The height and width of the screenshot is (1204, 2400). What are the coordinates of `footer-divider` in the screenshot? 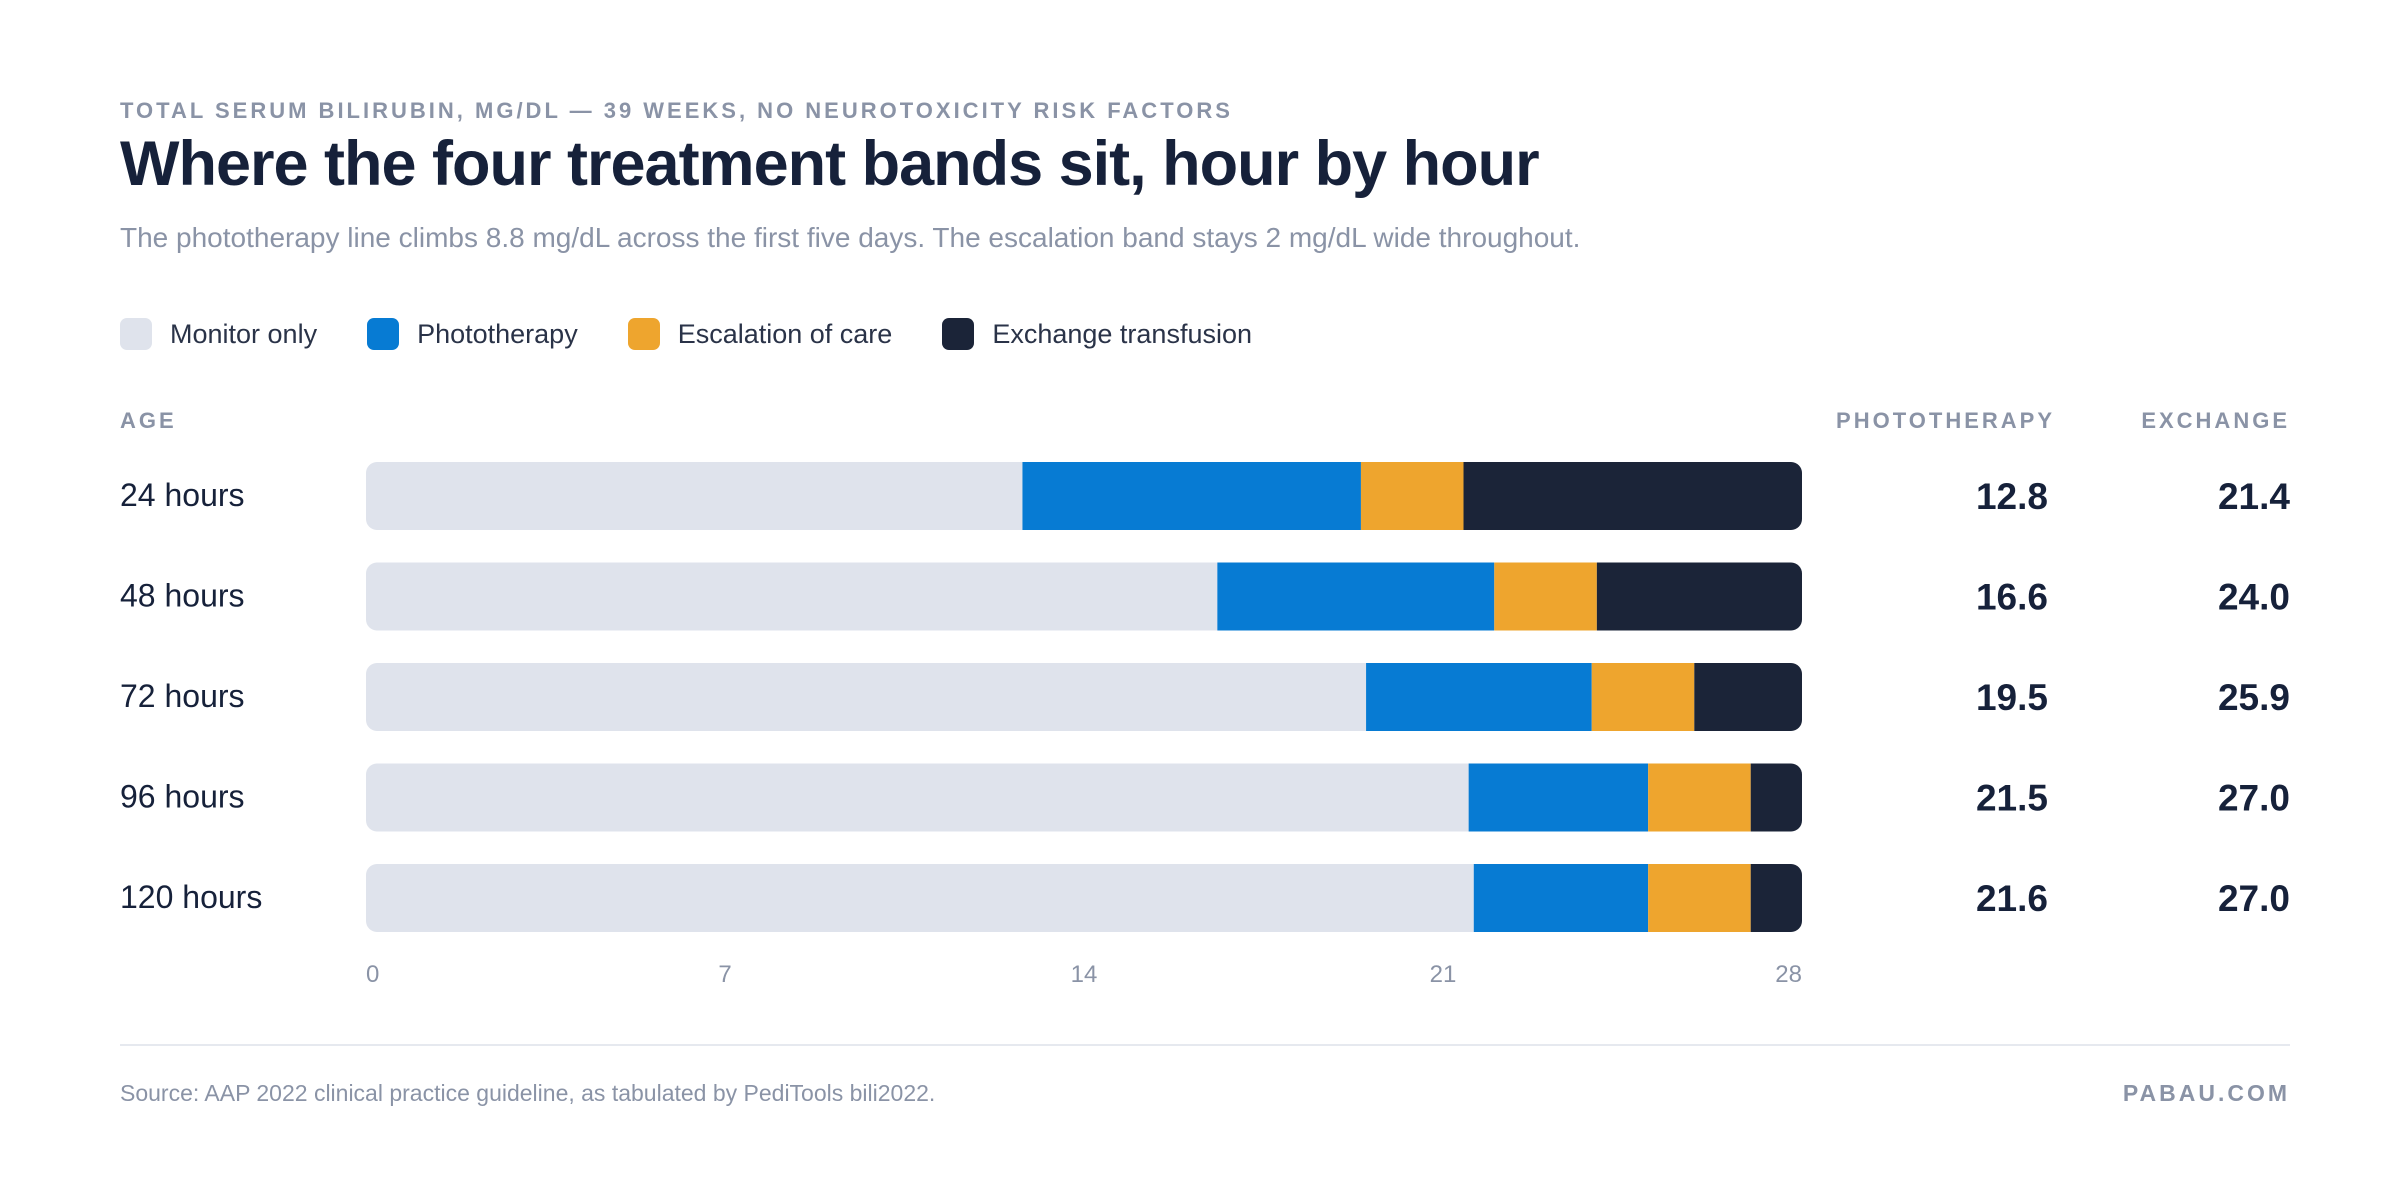 It's located at (1205, 1045).